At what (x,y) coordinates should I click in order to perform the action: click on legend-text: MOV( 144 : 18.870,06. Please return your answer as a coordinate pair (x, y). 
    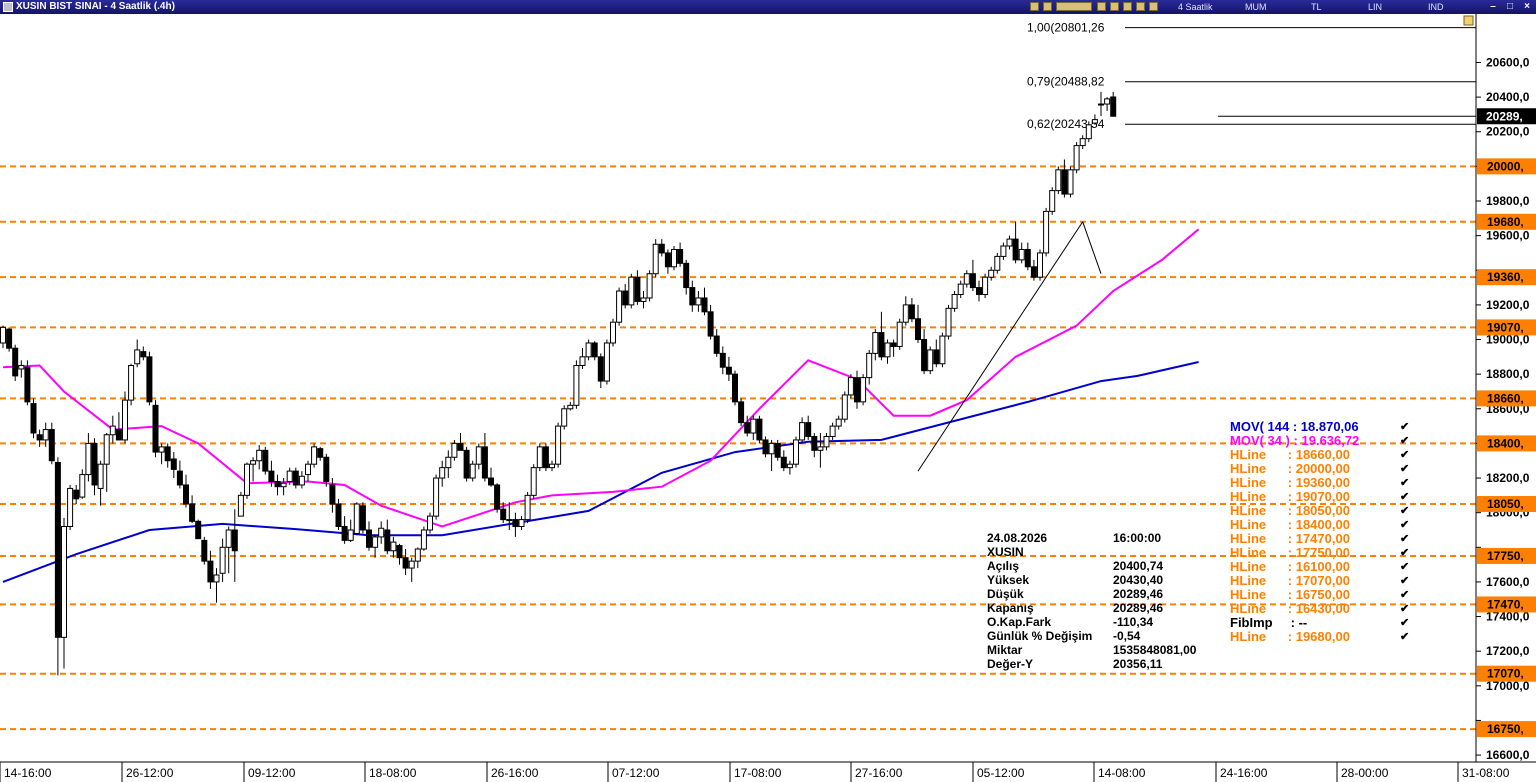
    Looking at the image, I should click on (1294, 426).